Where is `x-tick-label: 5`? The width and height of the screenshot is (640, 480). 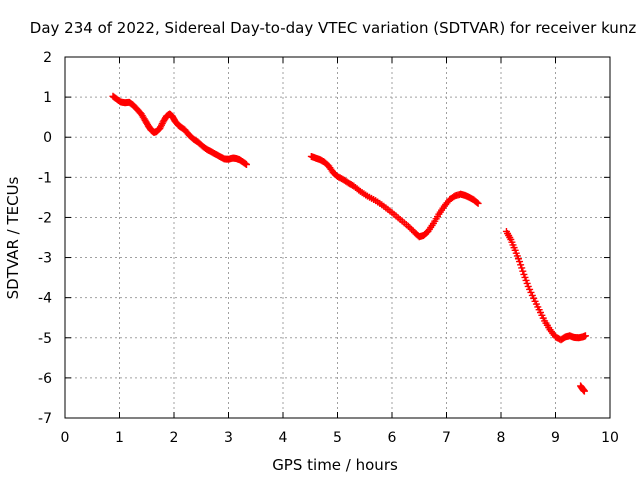
x-tick-label: 5 is located at coordinates (337, 438).